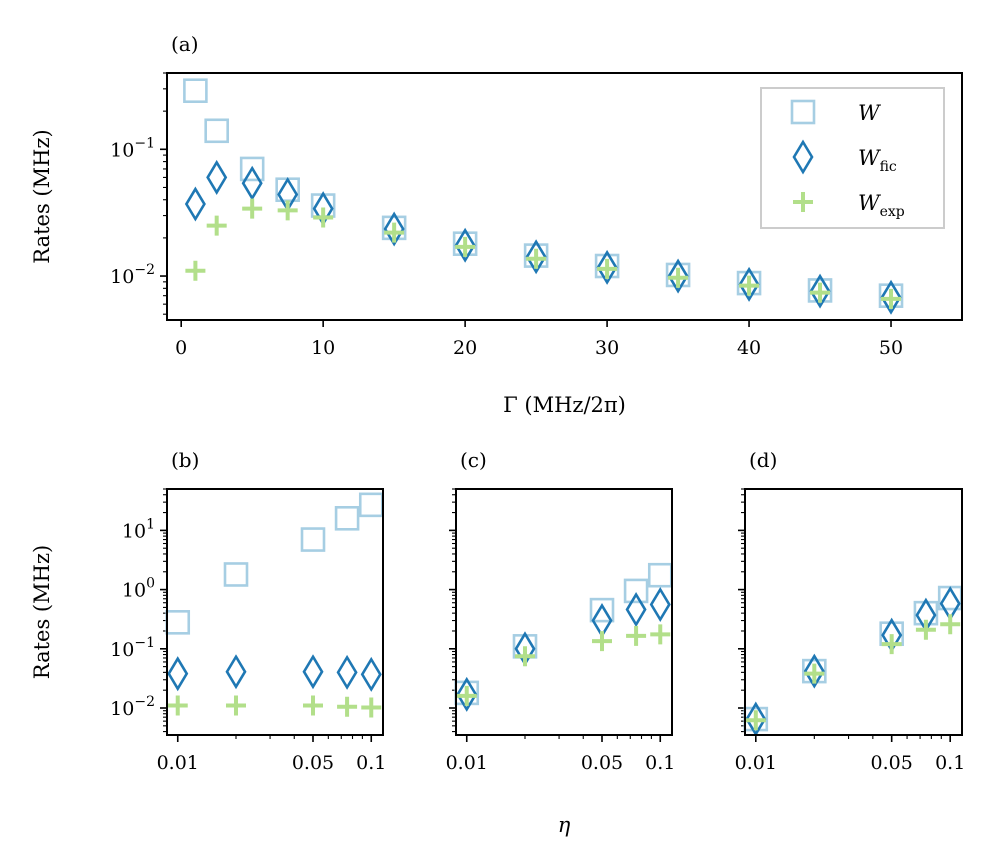 This screenshot has height=860, width=998. What do you see at coordinates (803, 202) in the screenshot?
I see `legend-marker-w-exp` at bounding box center [803, 202].